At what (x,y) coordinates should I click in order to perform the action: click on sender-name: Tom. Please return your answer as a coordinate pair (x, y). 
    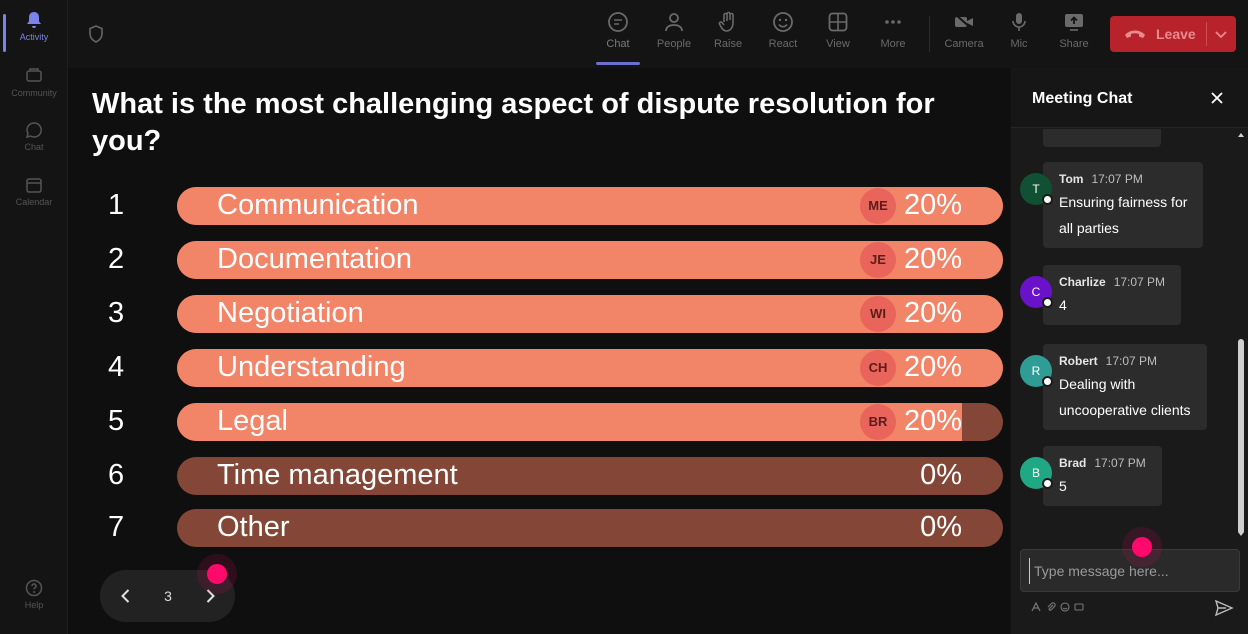
    Looking at the image, I should click on (1071, 179).